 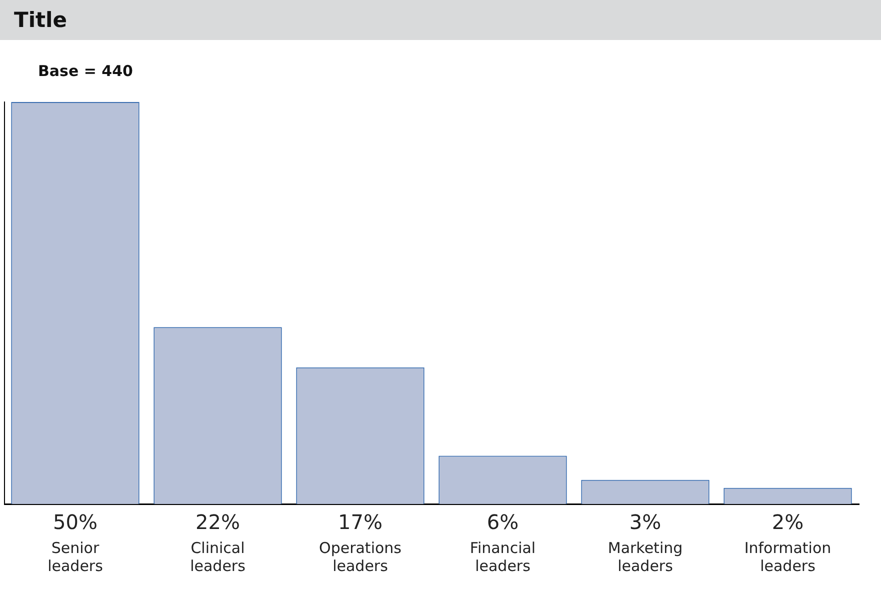 What do you see at coordinates (503, 556) in the screenshot?
I see `x-tick-label: Financial leaders` at bounding box center [503, 556].